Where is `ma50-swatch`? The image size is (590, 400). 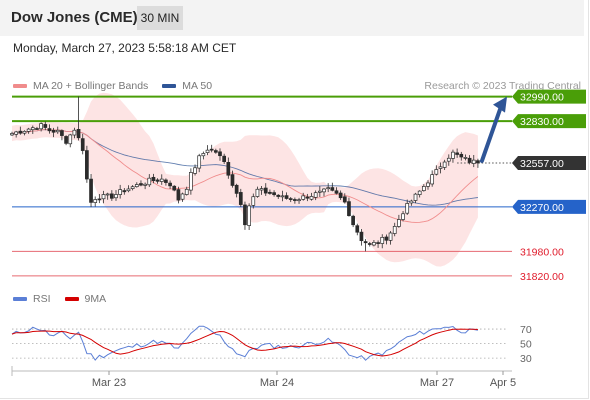
ma50-swatch is located at coordinates (169, 86).